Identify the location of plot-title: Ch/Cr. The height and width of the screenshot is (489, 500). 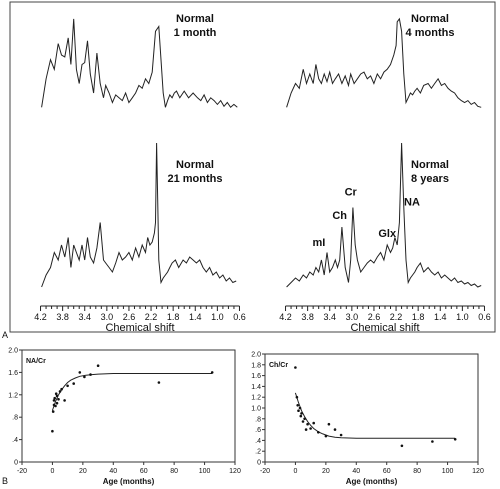
(278, 365).